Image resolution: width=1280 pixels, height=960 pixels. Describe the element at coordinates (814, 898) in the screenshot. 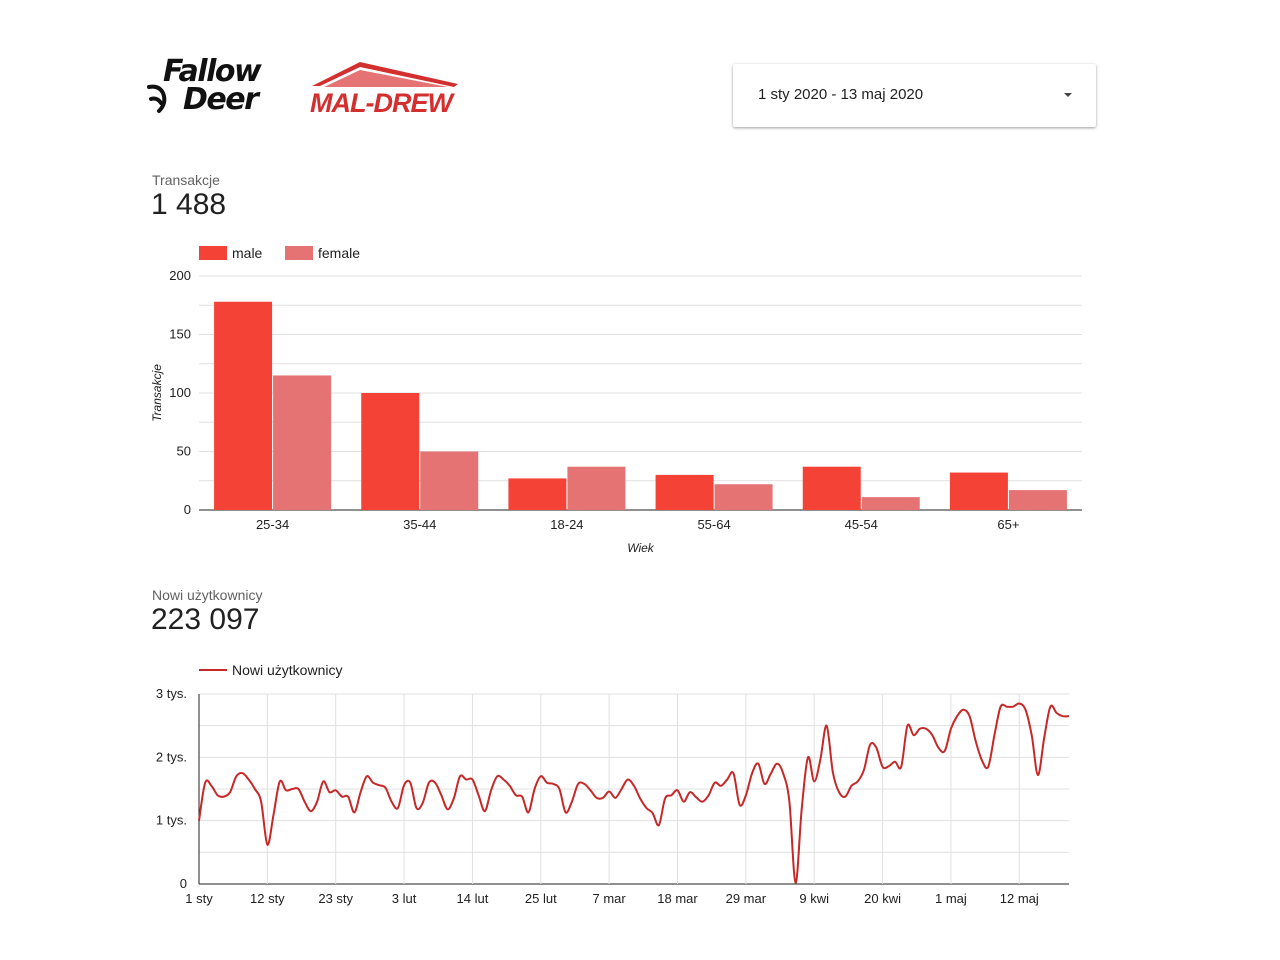

I see `x-tick-label: 9 kwi` at that location.